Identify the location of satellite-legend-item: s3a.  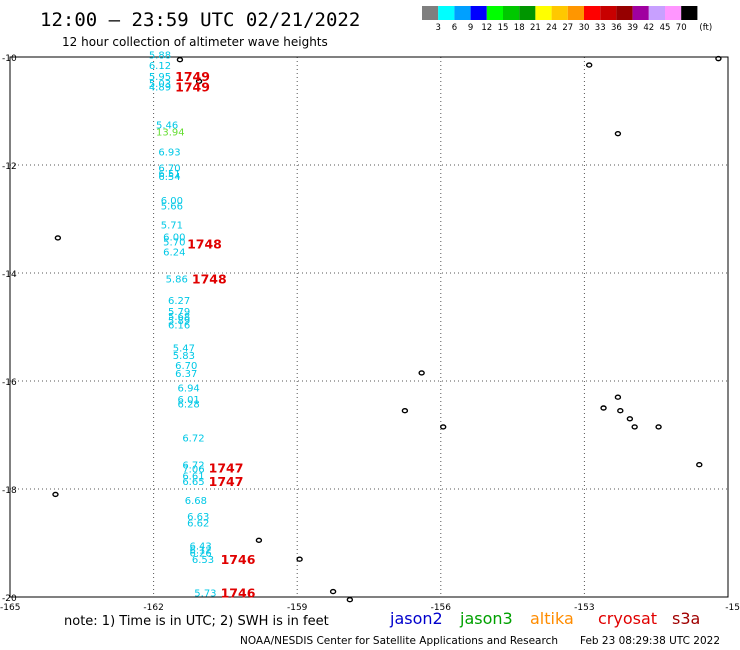
(686, 618).